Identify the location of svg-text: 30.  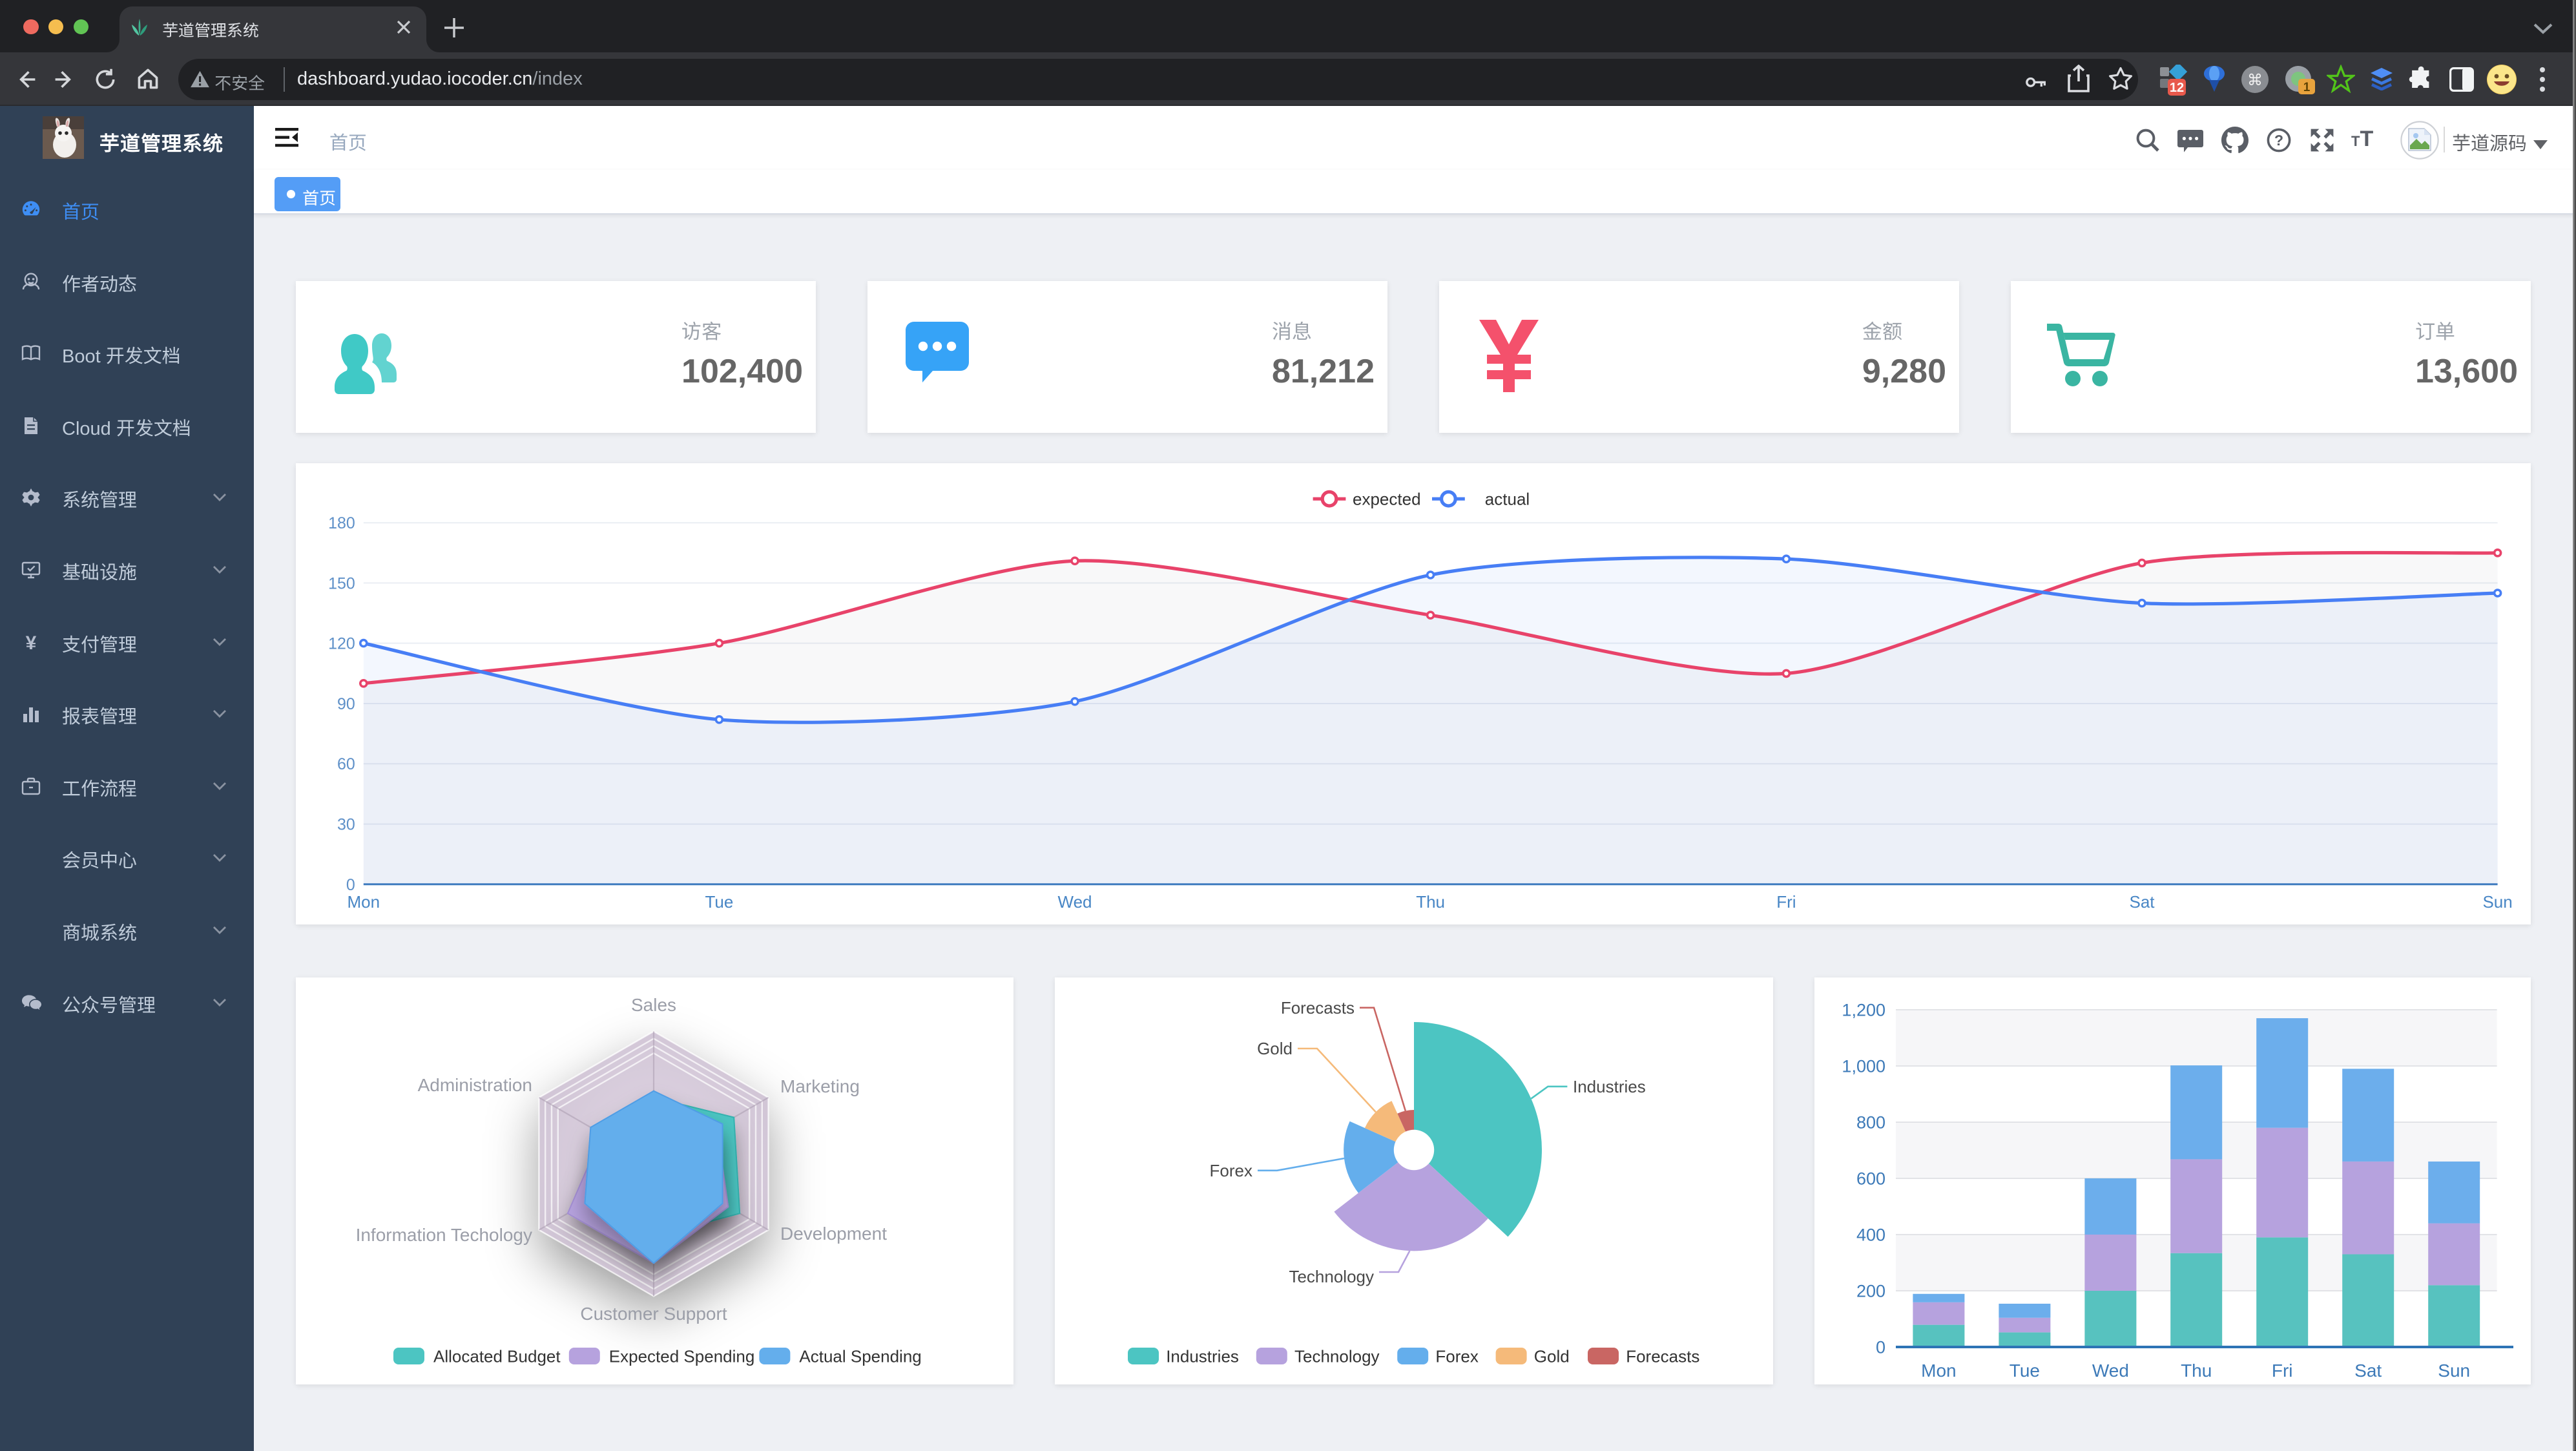
(346, 824).